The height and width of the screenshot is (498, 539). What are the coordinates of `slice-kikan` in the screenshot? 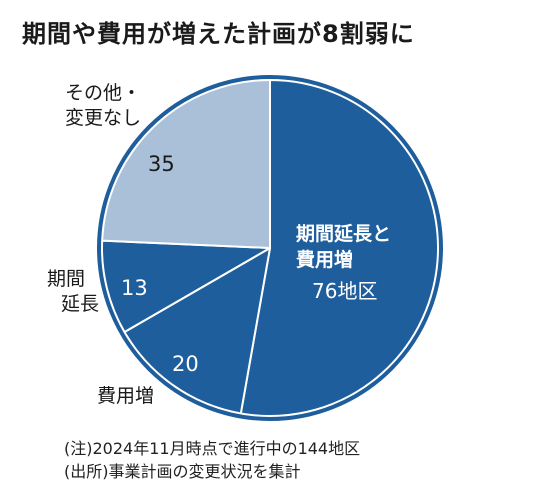 It's located at (186, 286).